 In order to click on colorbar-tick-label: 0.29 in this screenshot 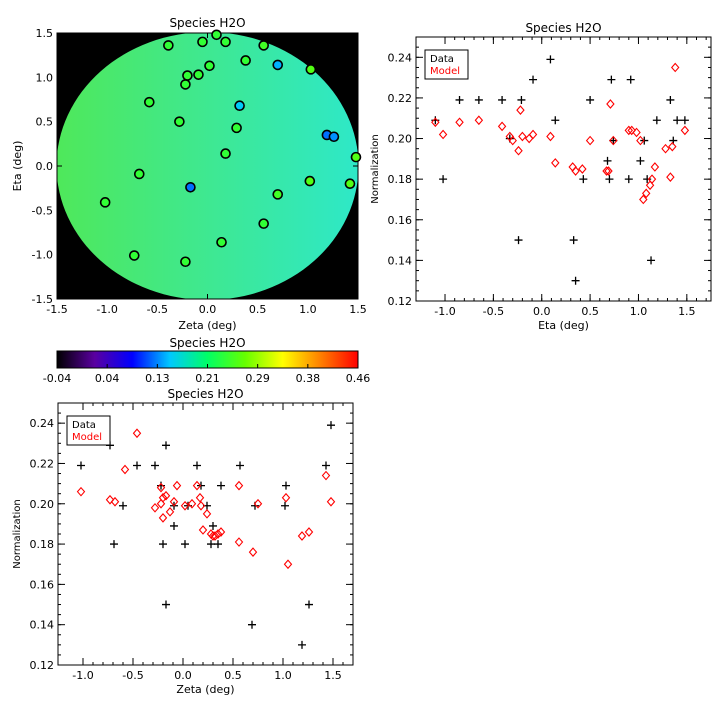, I will do `click(257, 378)`.